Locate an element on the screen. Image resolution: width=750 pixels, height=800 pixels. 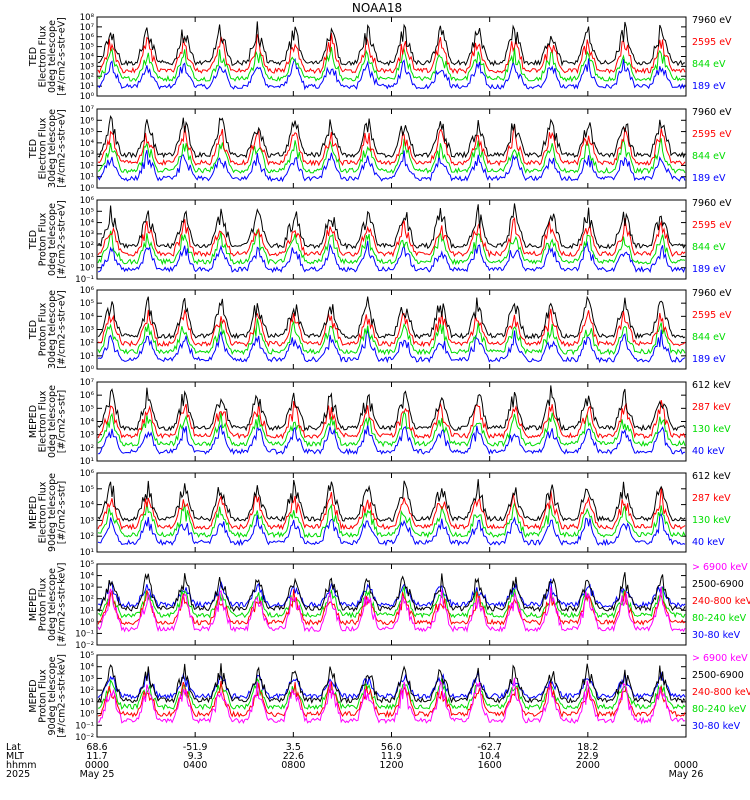
y-axis-label: 30deg telescope is located at coordinates (52, 329).